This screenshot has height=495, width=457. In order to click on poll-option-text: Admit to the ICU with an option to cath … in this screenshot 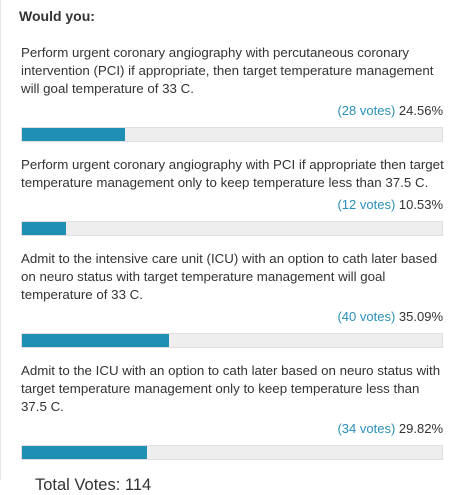, I will do `click(231, 388)`.